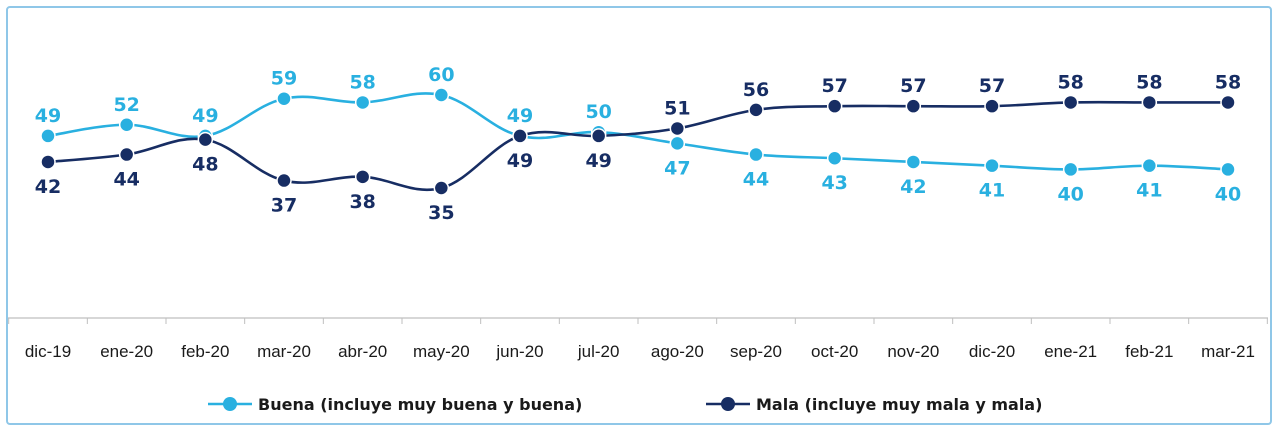 The width and height of the screenshot is (1280, 433). I want to click on x-tick-label: feb-20, so click(205, 351).